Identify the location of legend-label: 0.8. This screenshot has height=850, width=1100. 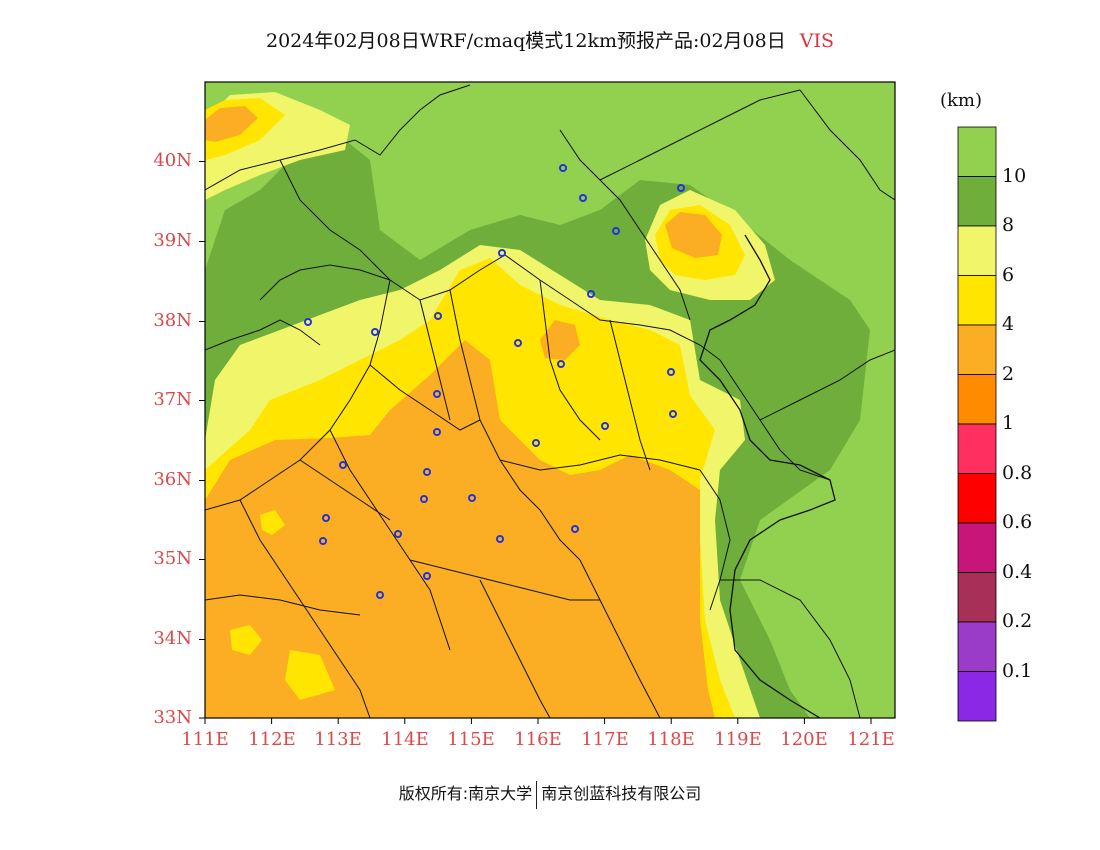
(1017, 472).